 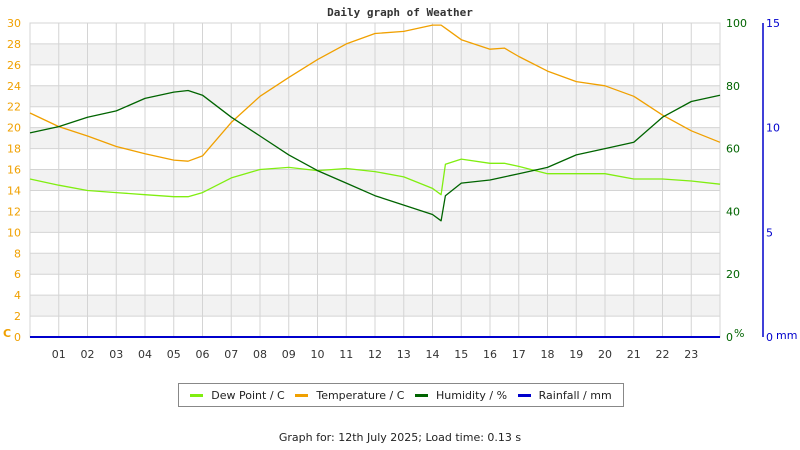 What do you see at coordinates (773, 128) in the screenshot?
I see `rain-tick-label: 10` at bounding box center [773, 128].